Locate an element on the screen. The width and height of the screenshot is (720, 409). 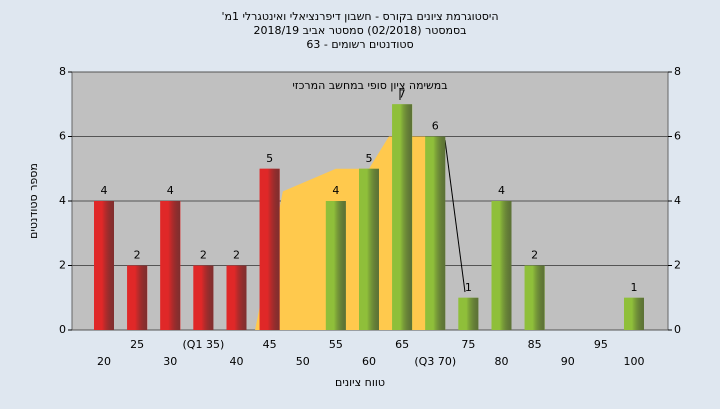
y2-tick-label: 6 is located at coordinates (677, 136).